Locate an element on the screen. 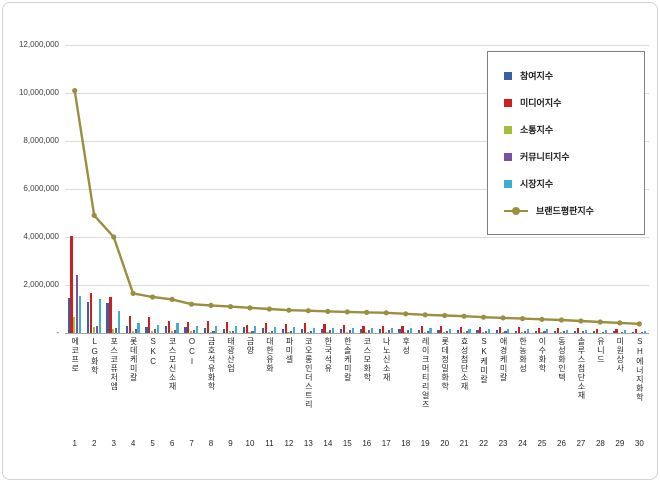 The height and width of the screenshot is (482, 660). rank-label: 30 is located at coordinates (639, 443).